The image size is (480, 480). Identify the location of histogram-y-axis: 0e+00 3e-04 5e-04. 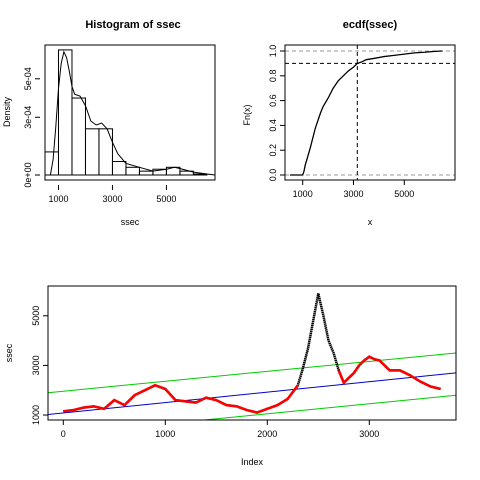
(31, 127).